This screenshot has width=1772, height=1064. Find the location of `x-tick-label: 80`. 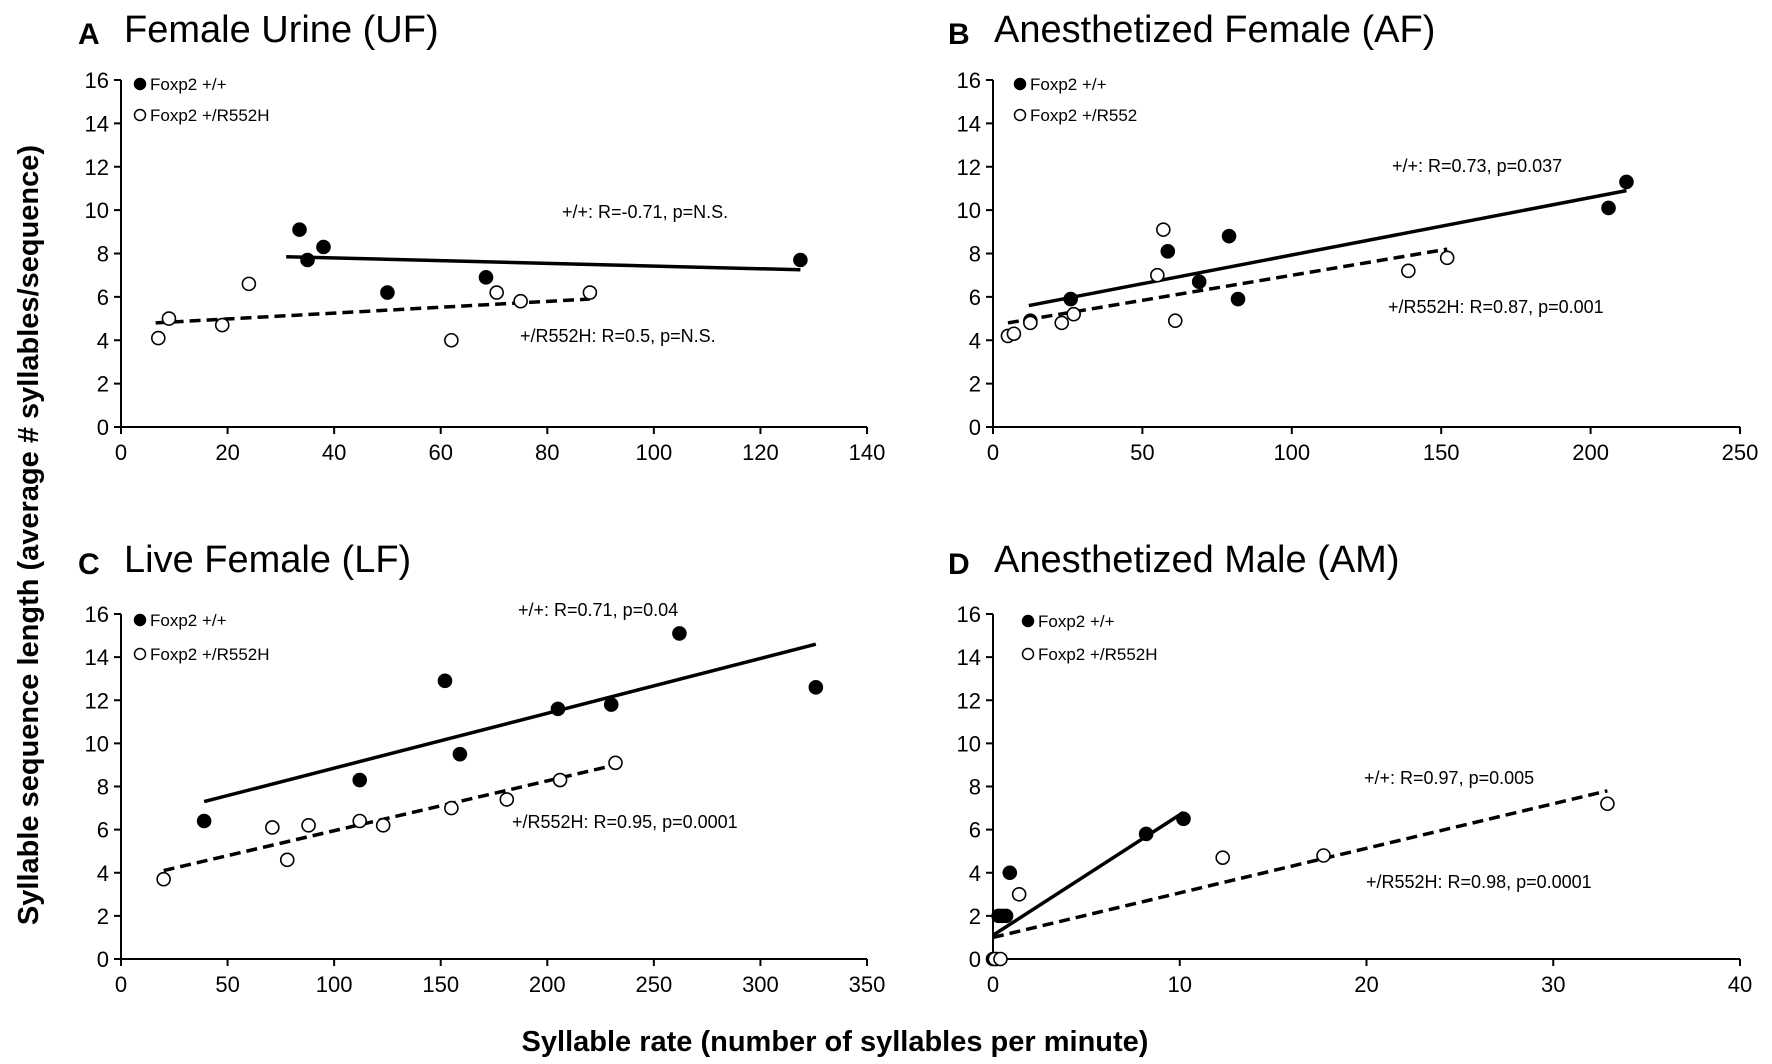

x-tick-label: 80 is located at coordinates (547, 452).